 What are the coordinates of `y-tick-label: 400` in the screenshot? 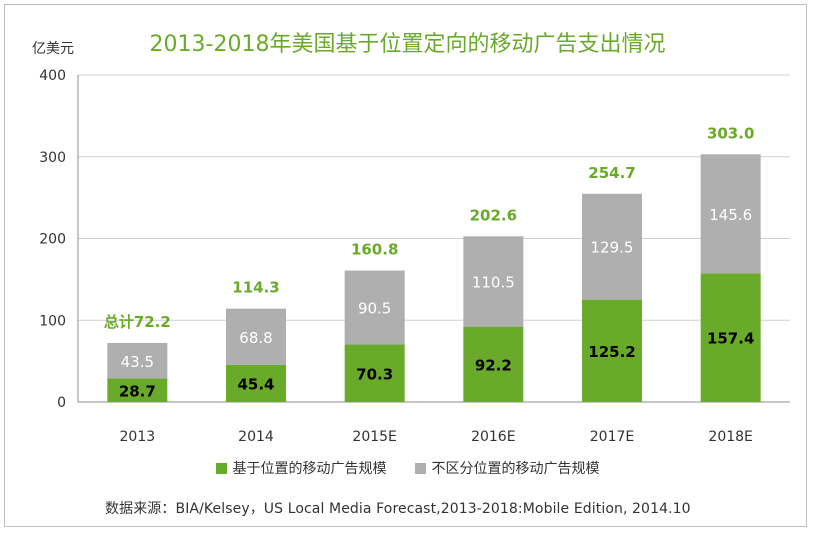 It's located at (52, 76).